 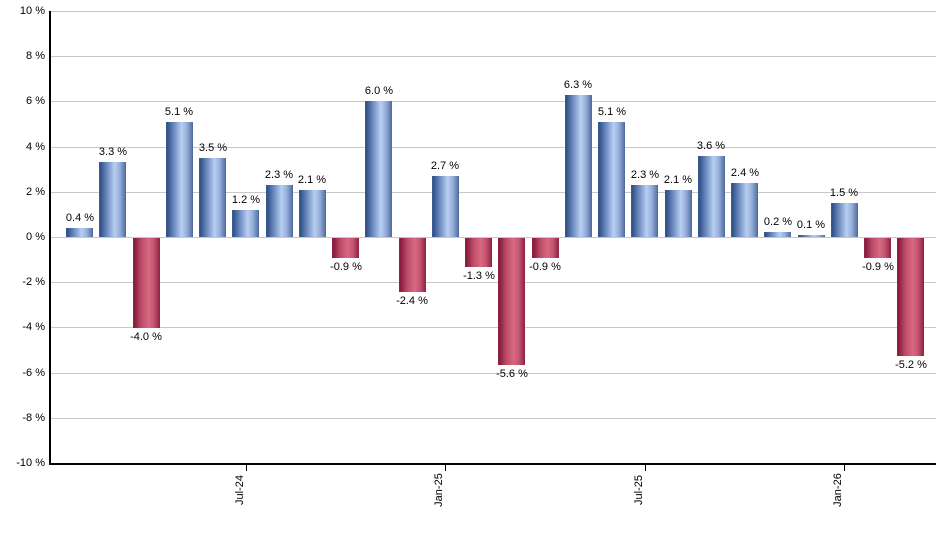 What do you see at coordinates (412, 301) in the screenshot?
I see `bar-value-label: -2.4 %` at bounding box center [412, 301].